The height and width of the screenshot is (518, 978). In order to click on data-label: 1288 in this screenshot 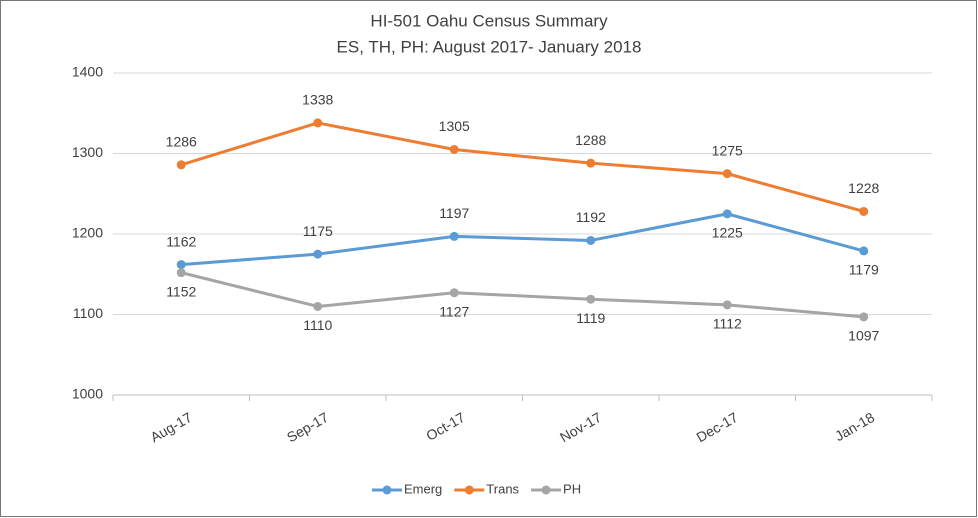, I will do `click(590, 140)`.